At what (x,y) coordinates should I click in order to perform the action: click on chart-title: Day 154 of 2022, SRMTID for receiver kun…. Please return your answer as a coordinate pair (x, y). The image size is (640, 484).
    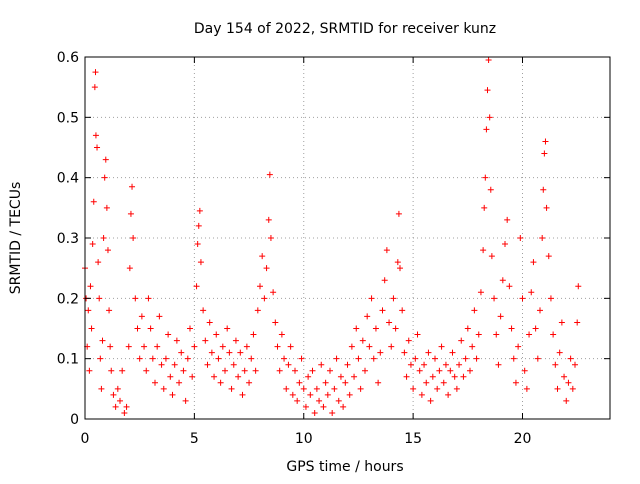
    Looking at the image, I should click on (345, 29).